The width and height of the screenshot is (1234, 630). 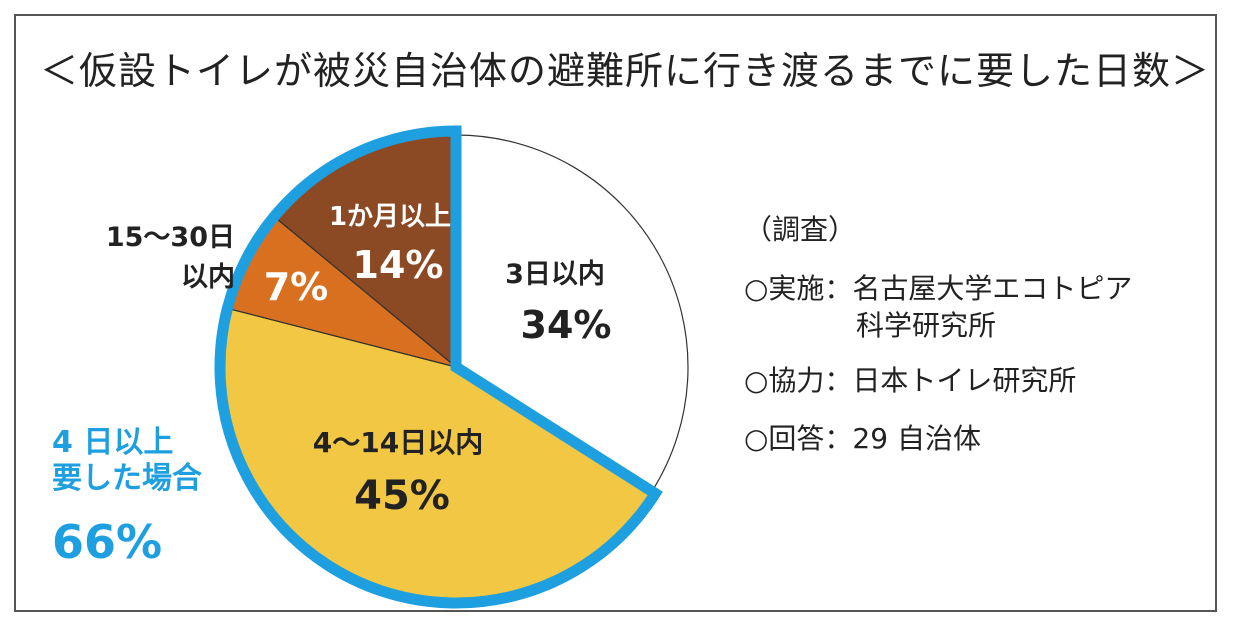 I want to click on highlight-line1: 4 日以上, so click(x=113, y=442).